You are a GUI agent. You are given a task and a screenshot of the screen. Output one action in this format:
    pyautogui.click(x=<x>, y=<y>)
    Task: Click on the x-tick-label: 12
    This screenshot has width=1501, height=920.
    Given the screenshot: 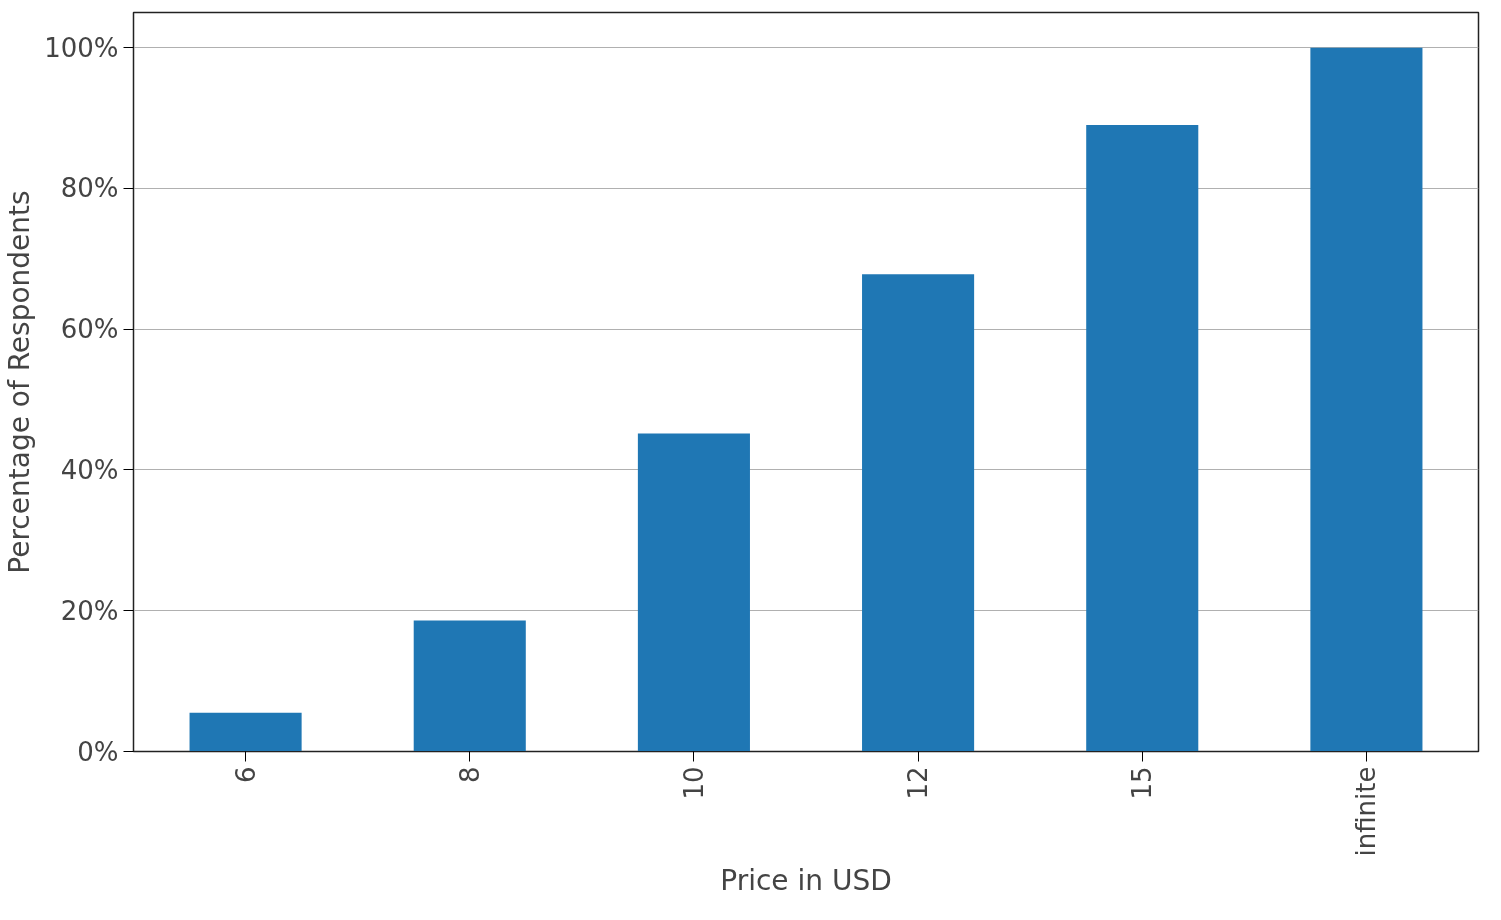 What is the action you would take?
    pyautogui.click(x=918, y=783)
    